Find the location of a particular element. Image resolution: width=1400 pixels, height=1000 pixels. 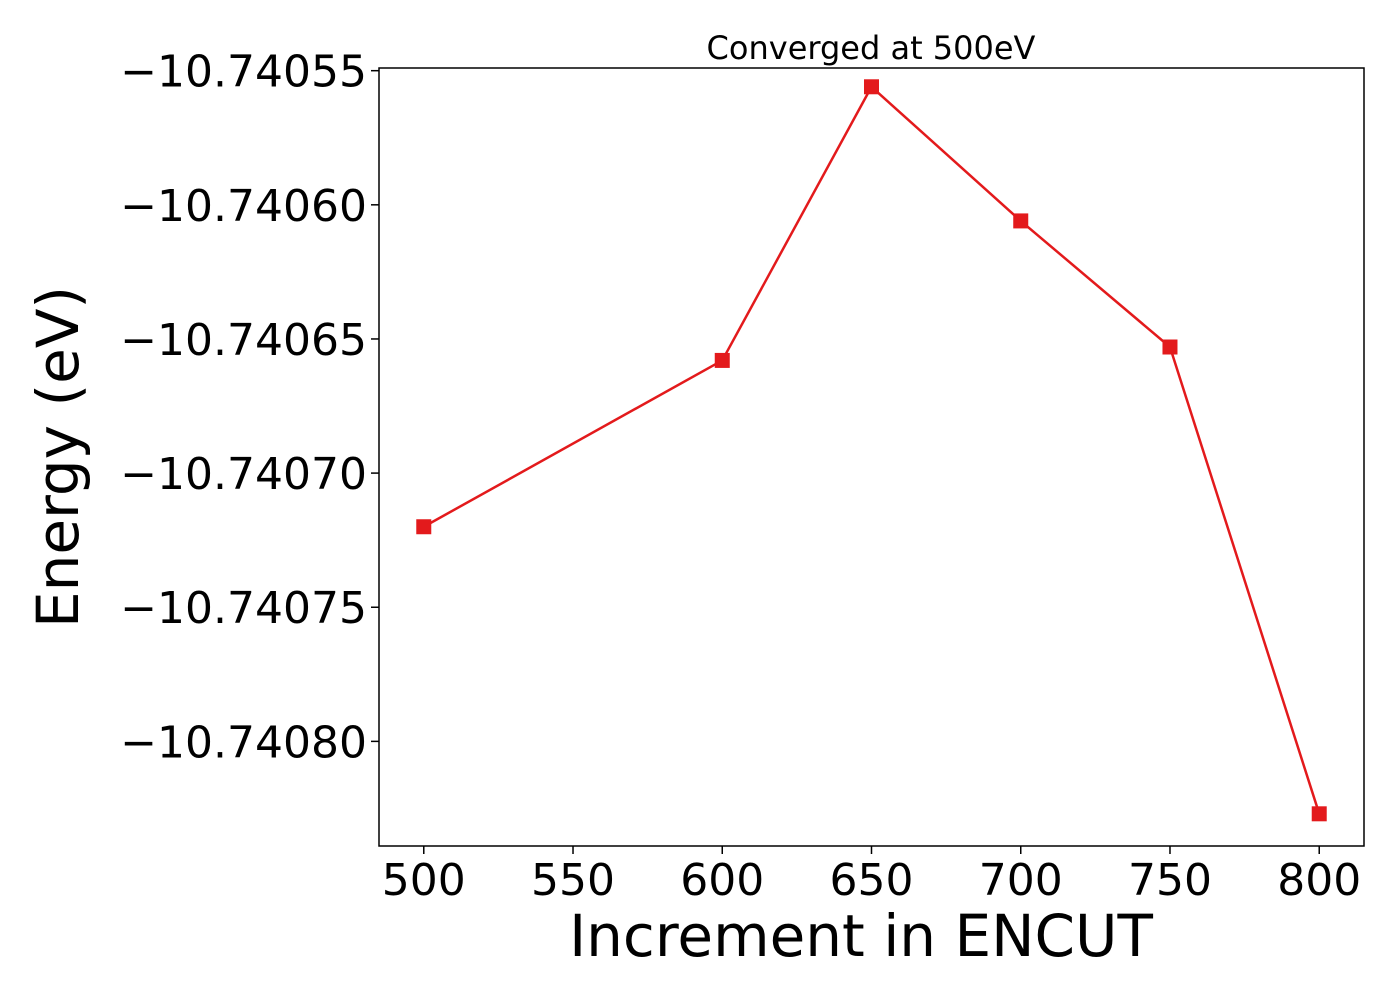

y-tick-label: −10.74060 is located at coordinates (243, 206).